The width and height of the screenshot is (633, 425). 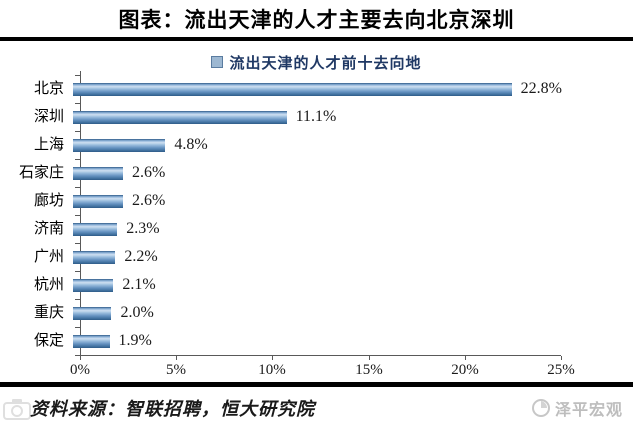 What do you see at coordinates (540, 408) in the screenshot?
I see `brand-logo-icon` at bounding box center [540, 408].